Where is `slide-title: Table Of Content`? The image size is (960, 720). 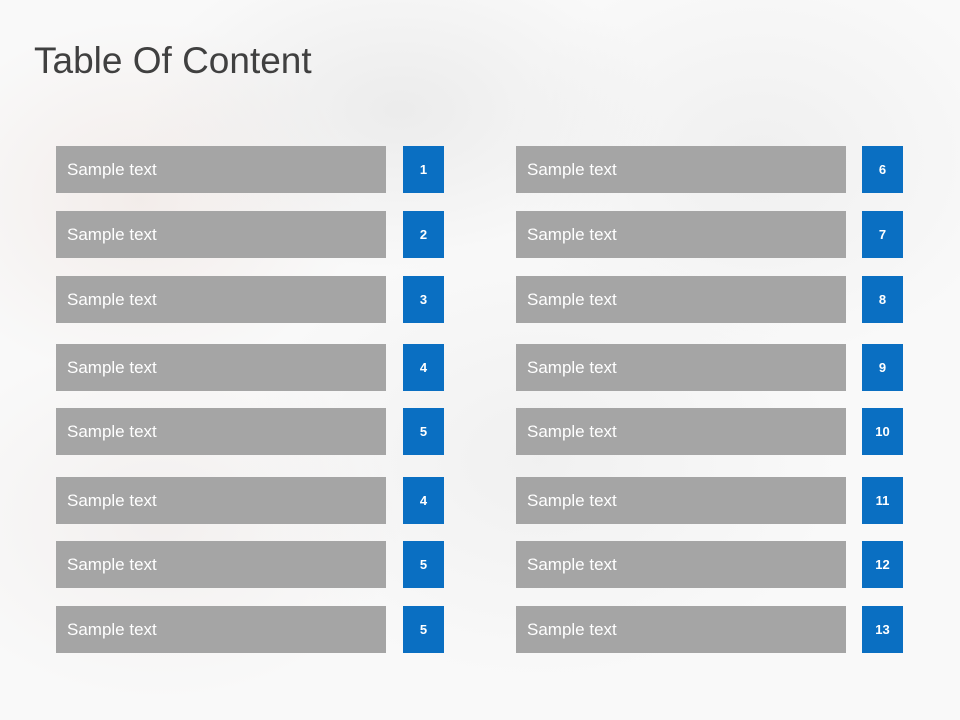 slide-title: Table Of Content is located at coordinates (173, 60).